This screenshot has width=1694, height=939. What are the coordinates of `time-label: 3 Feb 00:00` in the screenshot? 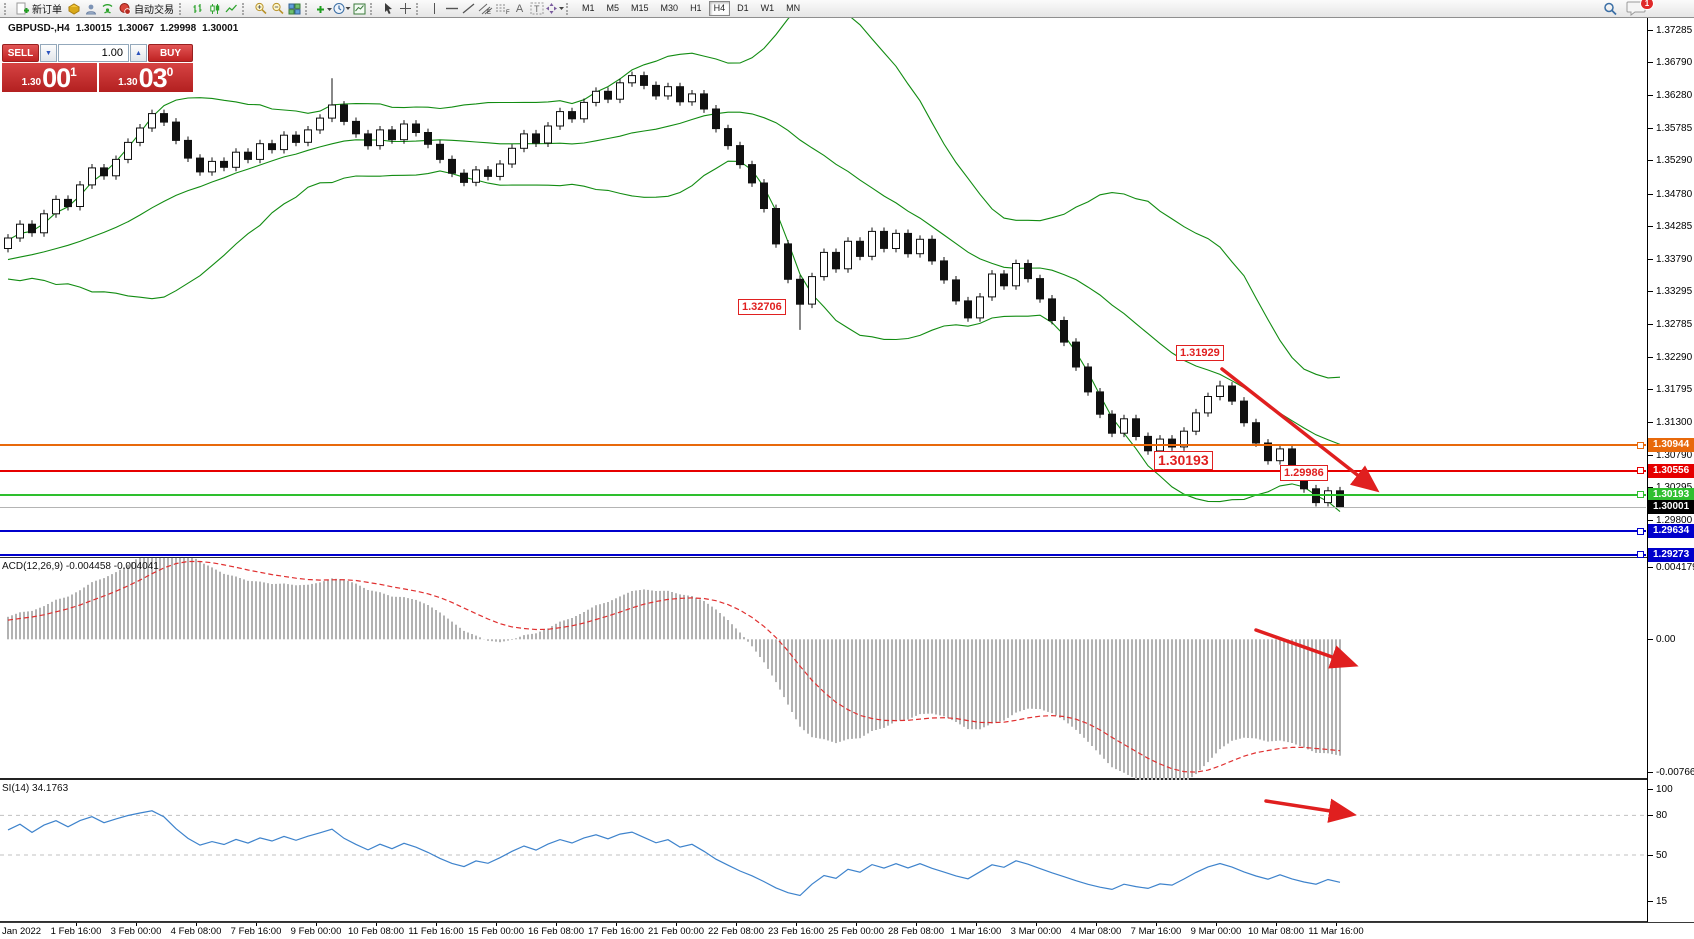 It's located at (136, 931).